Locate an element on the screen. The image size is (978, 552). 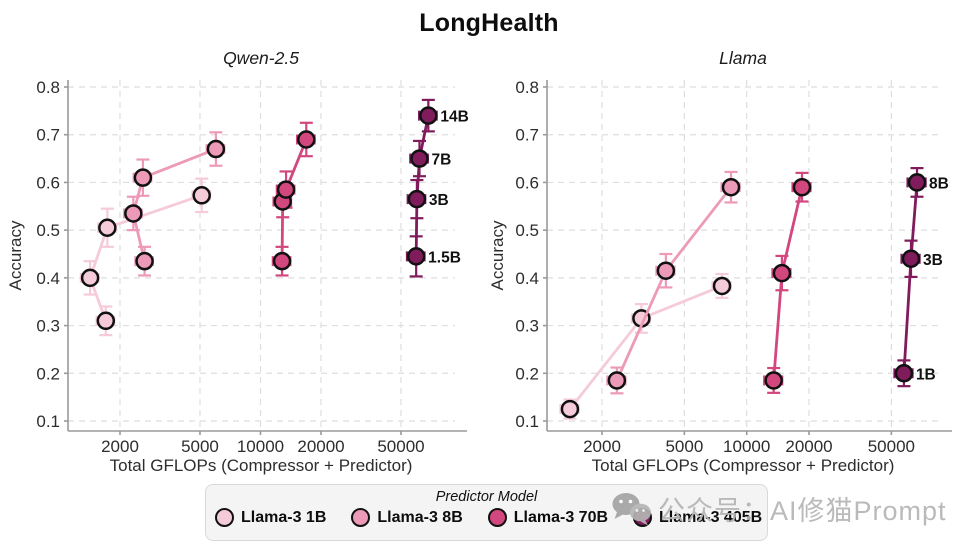
legend-title: Predictor Model is located at coordinates (486, 497).